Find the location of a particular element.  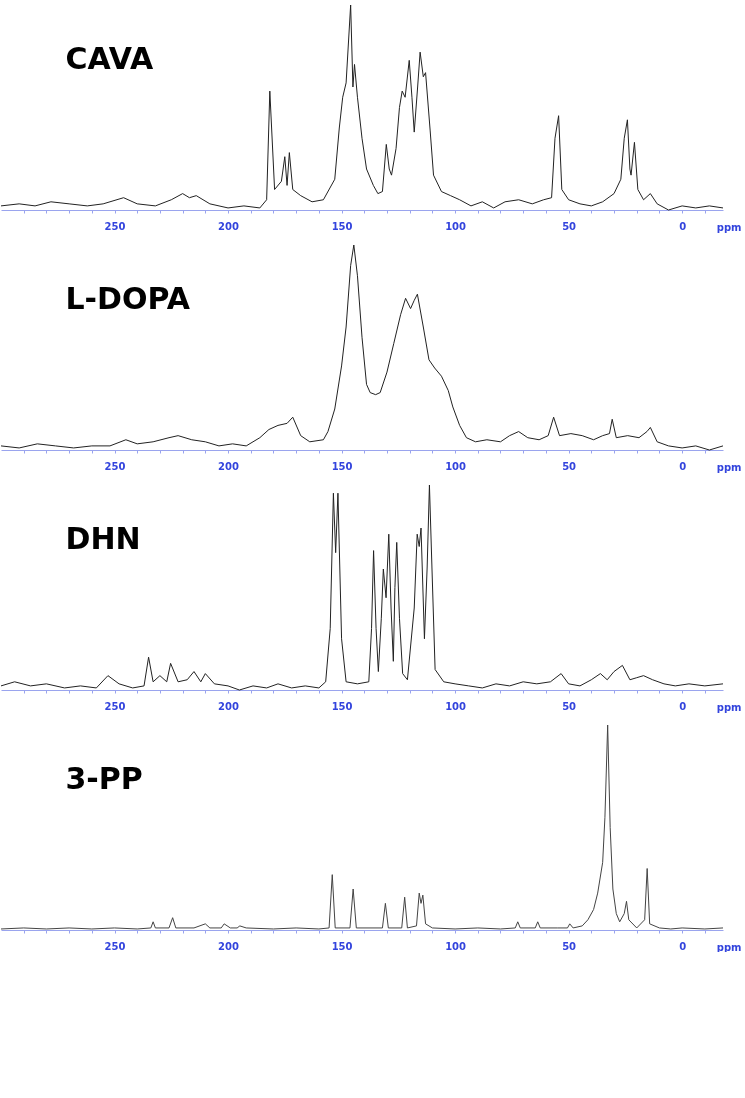

text: DHN is located at coordinates (103, 538).